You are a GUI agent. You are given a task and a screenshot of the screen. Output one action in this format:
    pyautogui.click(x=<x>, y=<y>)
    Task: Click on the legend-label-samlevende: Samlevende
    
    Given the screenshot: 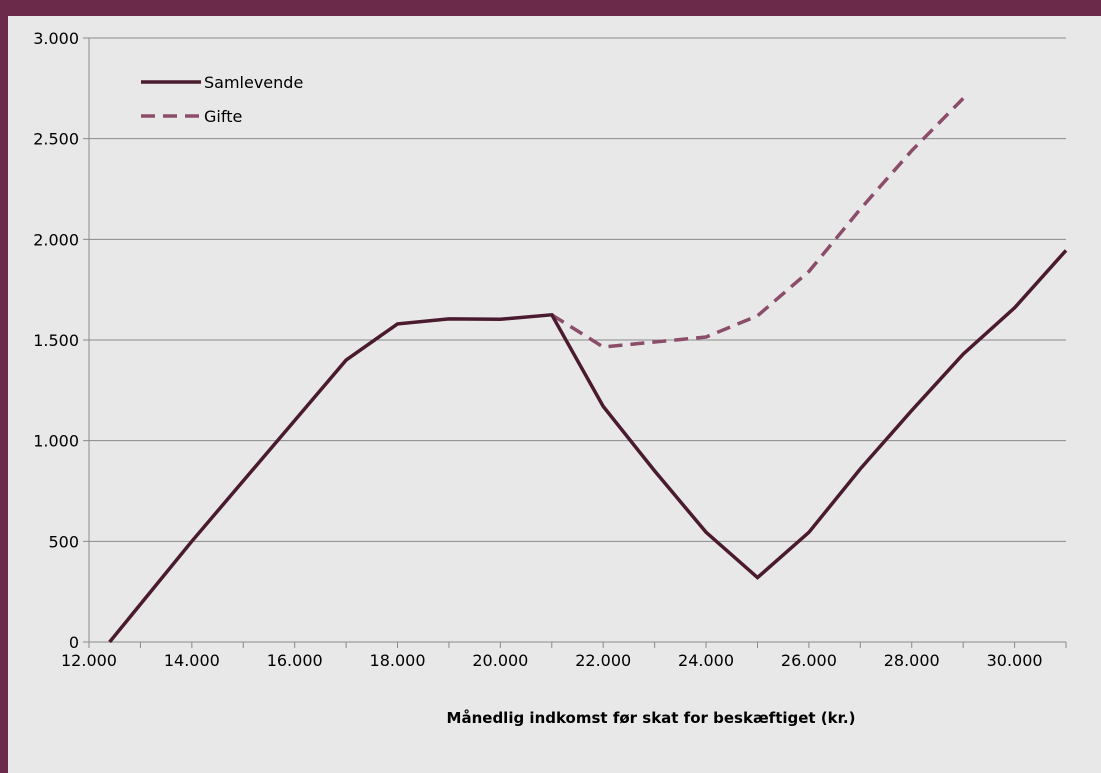 What is the action you would take?
    pyautogui.click(x=253, y=82)
    